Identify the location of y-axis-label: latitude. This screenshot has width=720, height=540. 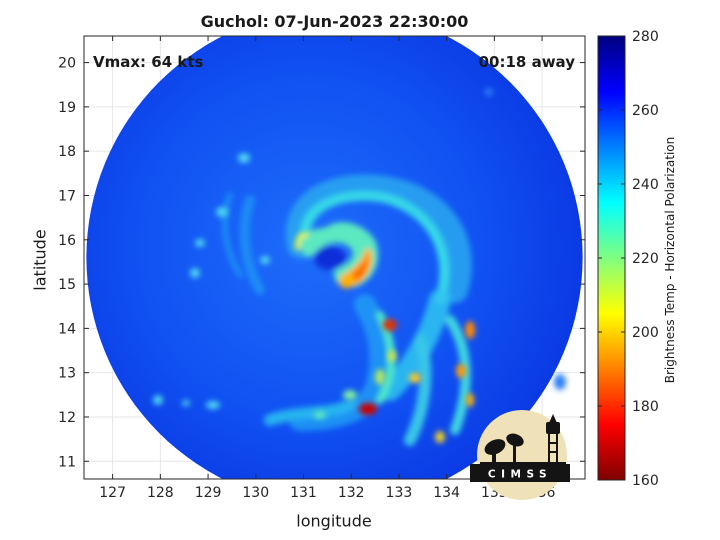
(40, 260).